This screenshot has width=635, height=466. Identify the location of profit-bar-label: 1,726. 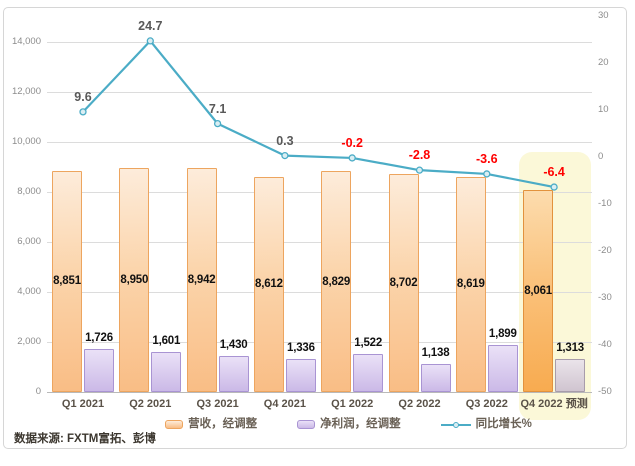
(99, 337).